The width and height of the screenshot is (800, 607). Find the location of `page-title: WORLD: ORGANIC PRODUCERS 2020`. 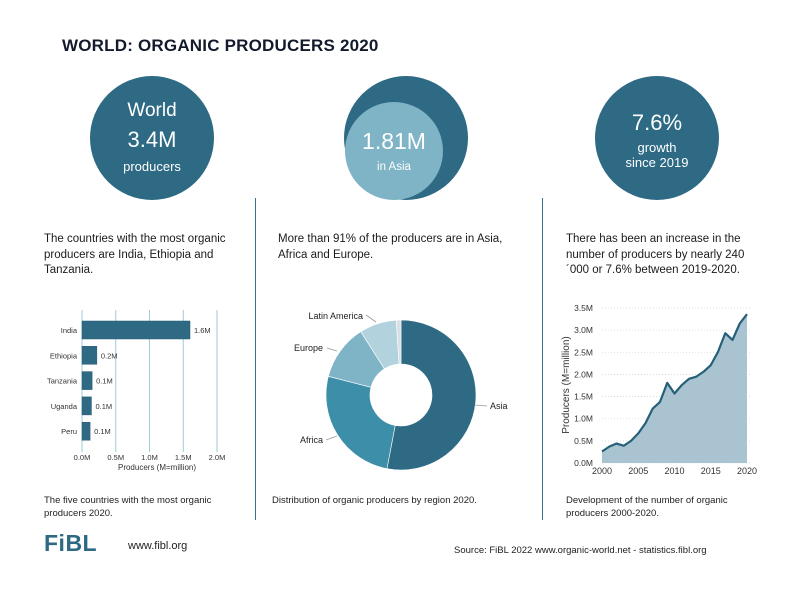

page-title: WORLD: ORGANIC PRODUCERS 2020 is located at coordinates (220, 45).